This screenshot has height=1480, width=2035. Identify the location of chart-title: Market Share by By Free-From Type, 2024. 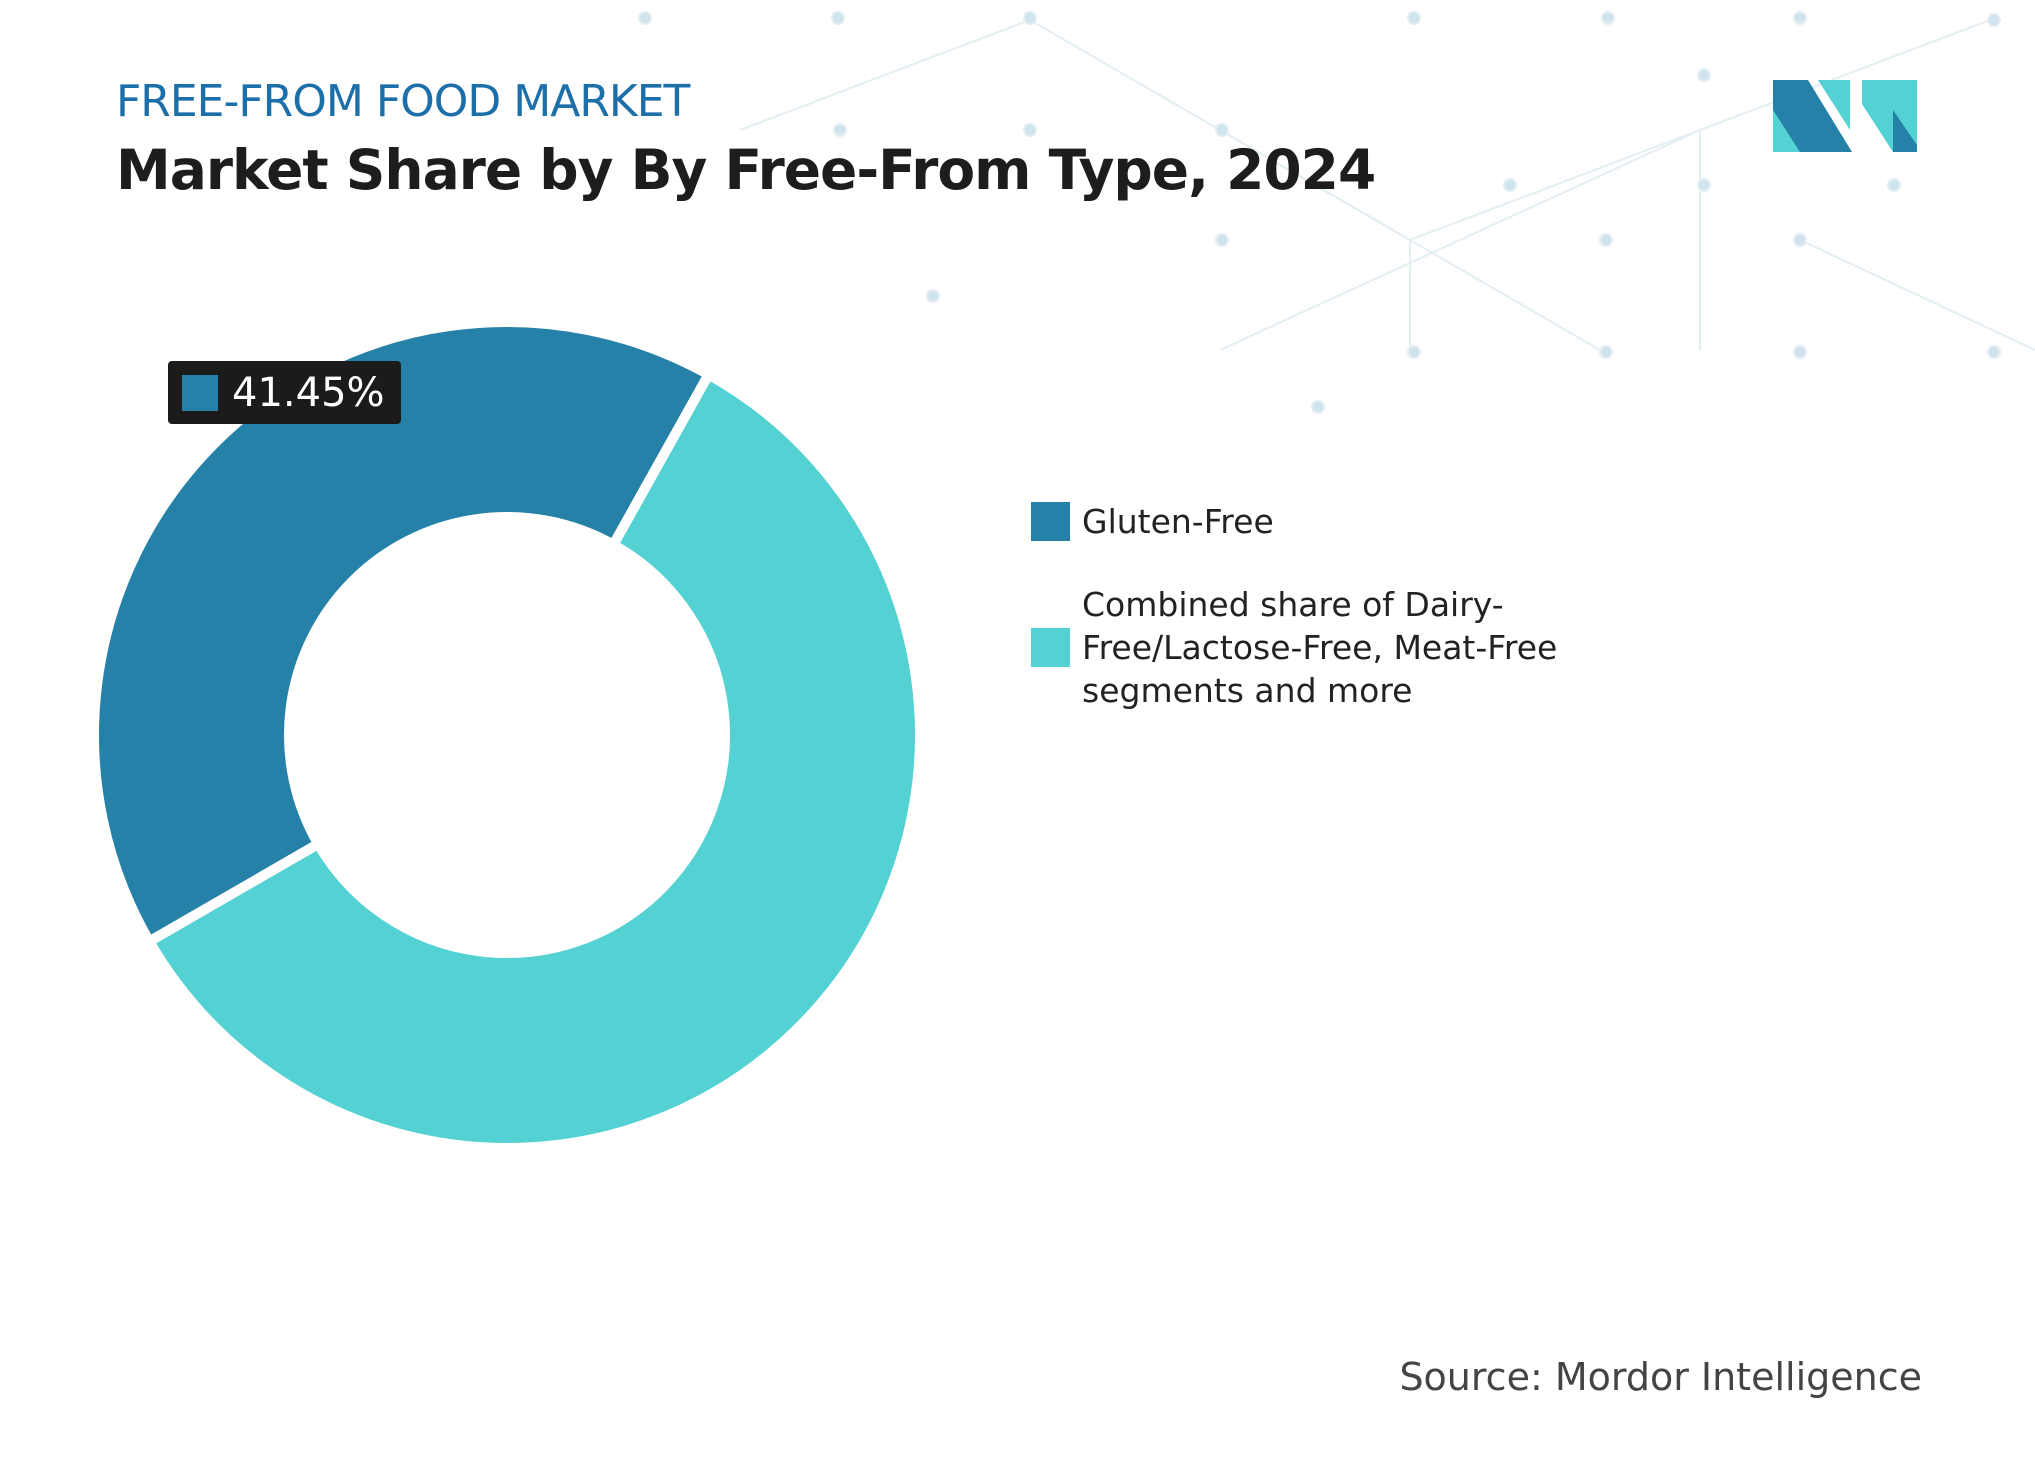
(746, 170).